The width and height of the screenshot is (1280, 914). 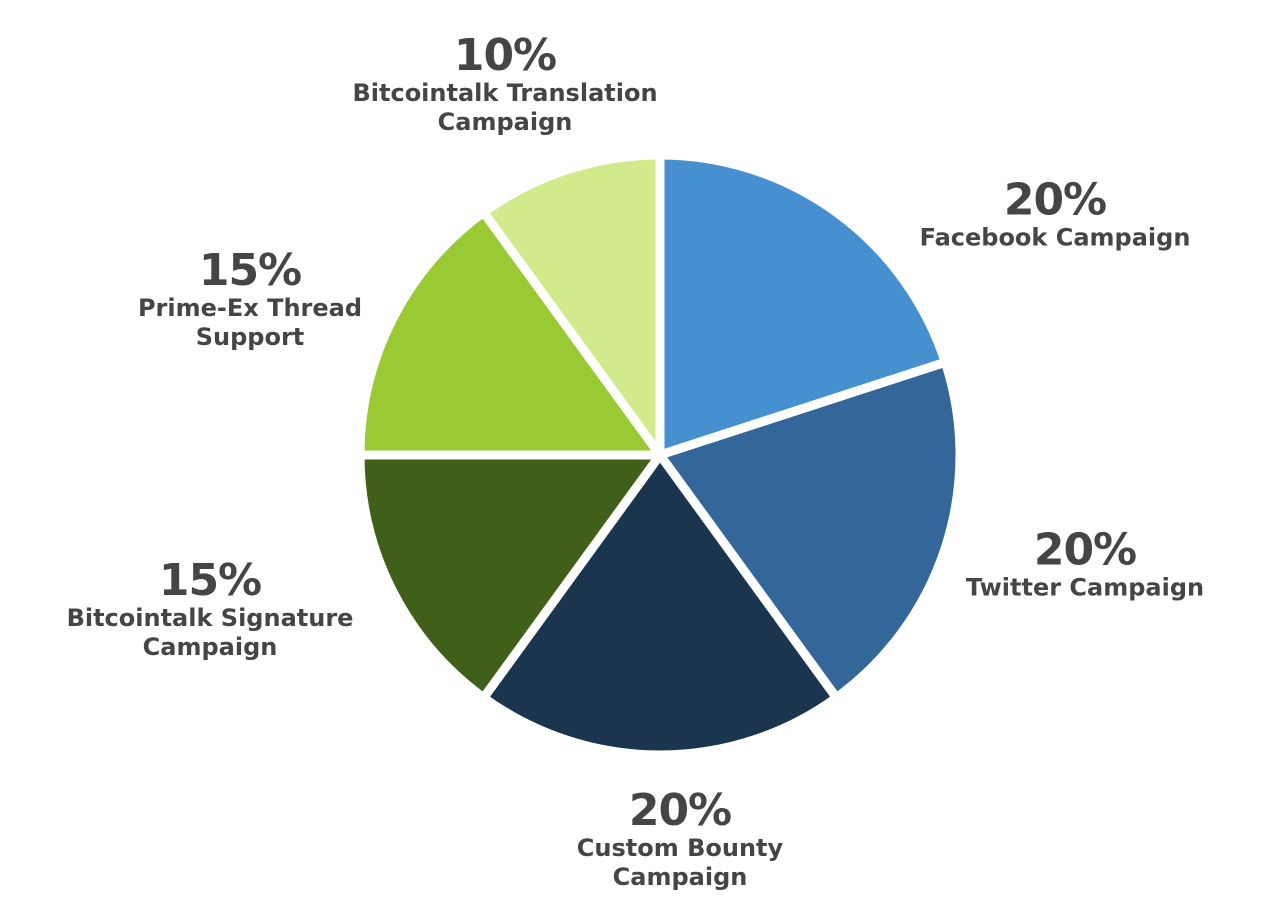 I want to click on slice-label: 20% Custom Bounty Campaign, so click(x=680, y=840).